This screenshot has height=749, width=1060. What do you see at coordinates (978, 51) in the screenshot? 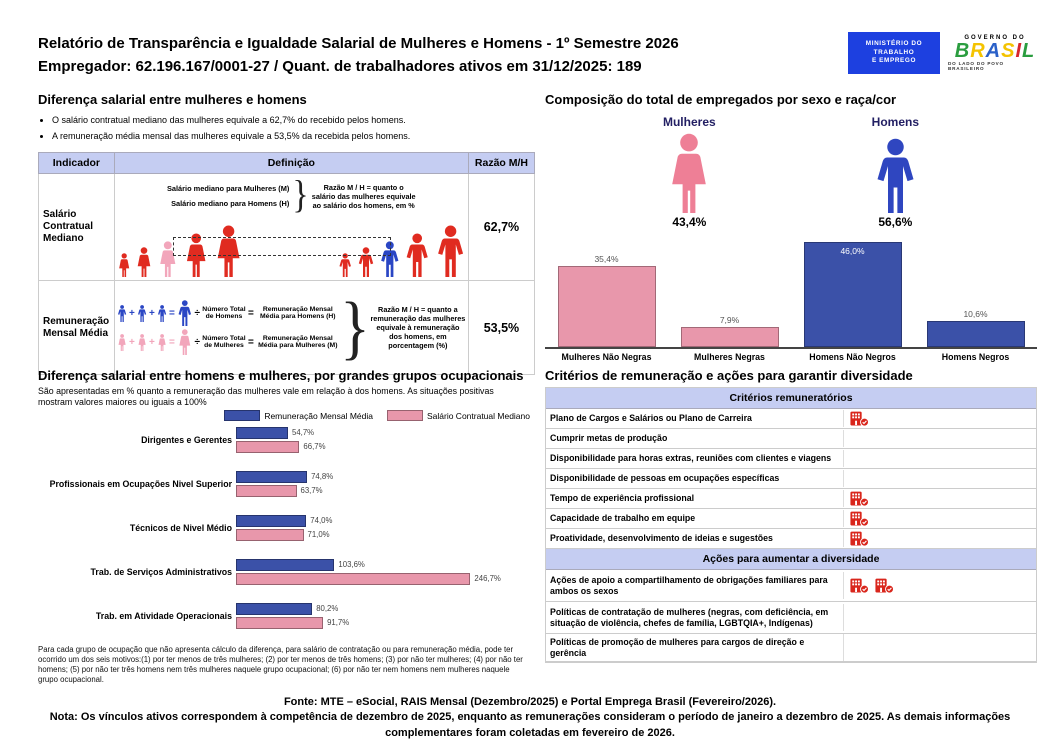
I see `brasil-letter: R` at bounding box center [978, 51].